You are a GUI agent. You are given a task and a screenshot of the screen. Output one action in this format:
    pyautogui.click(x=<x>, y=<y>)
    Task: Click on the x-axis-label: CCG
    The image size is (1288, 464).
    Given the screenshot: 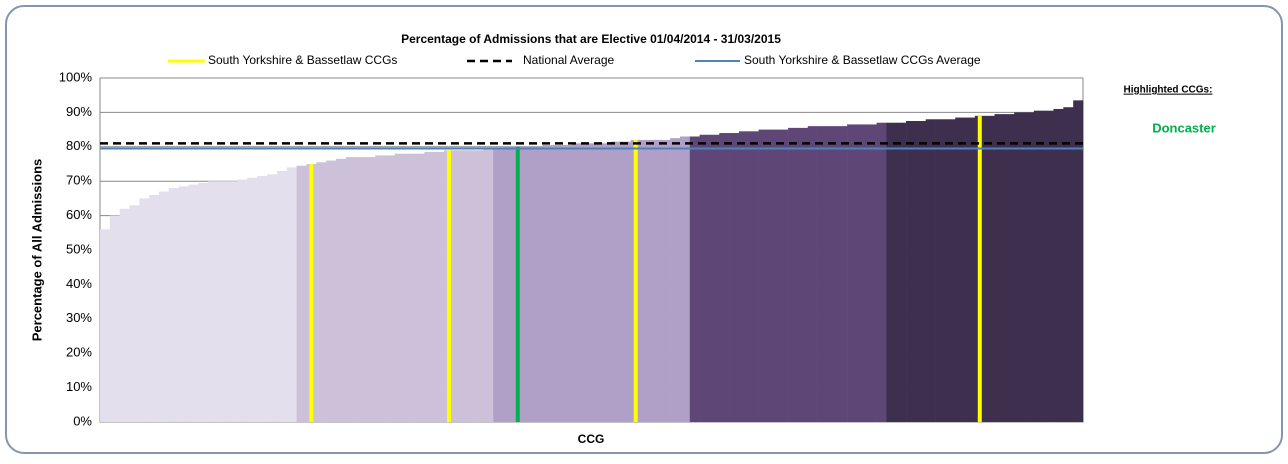 What is the action you would take?
    pyautogui.click(x=591, y=439)
    